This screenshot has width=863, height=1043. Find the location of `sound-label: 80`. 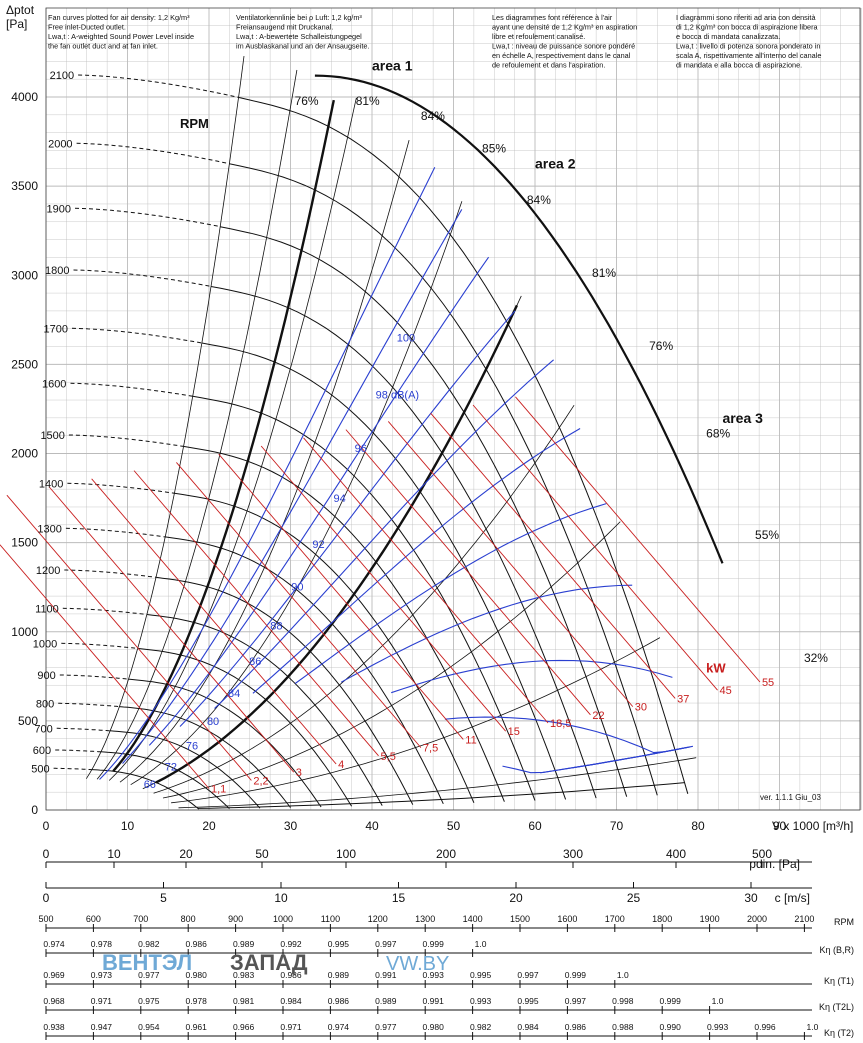

sound-label: 80 is located at coordinates (213, 722).